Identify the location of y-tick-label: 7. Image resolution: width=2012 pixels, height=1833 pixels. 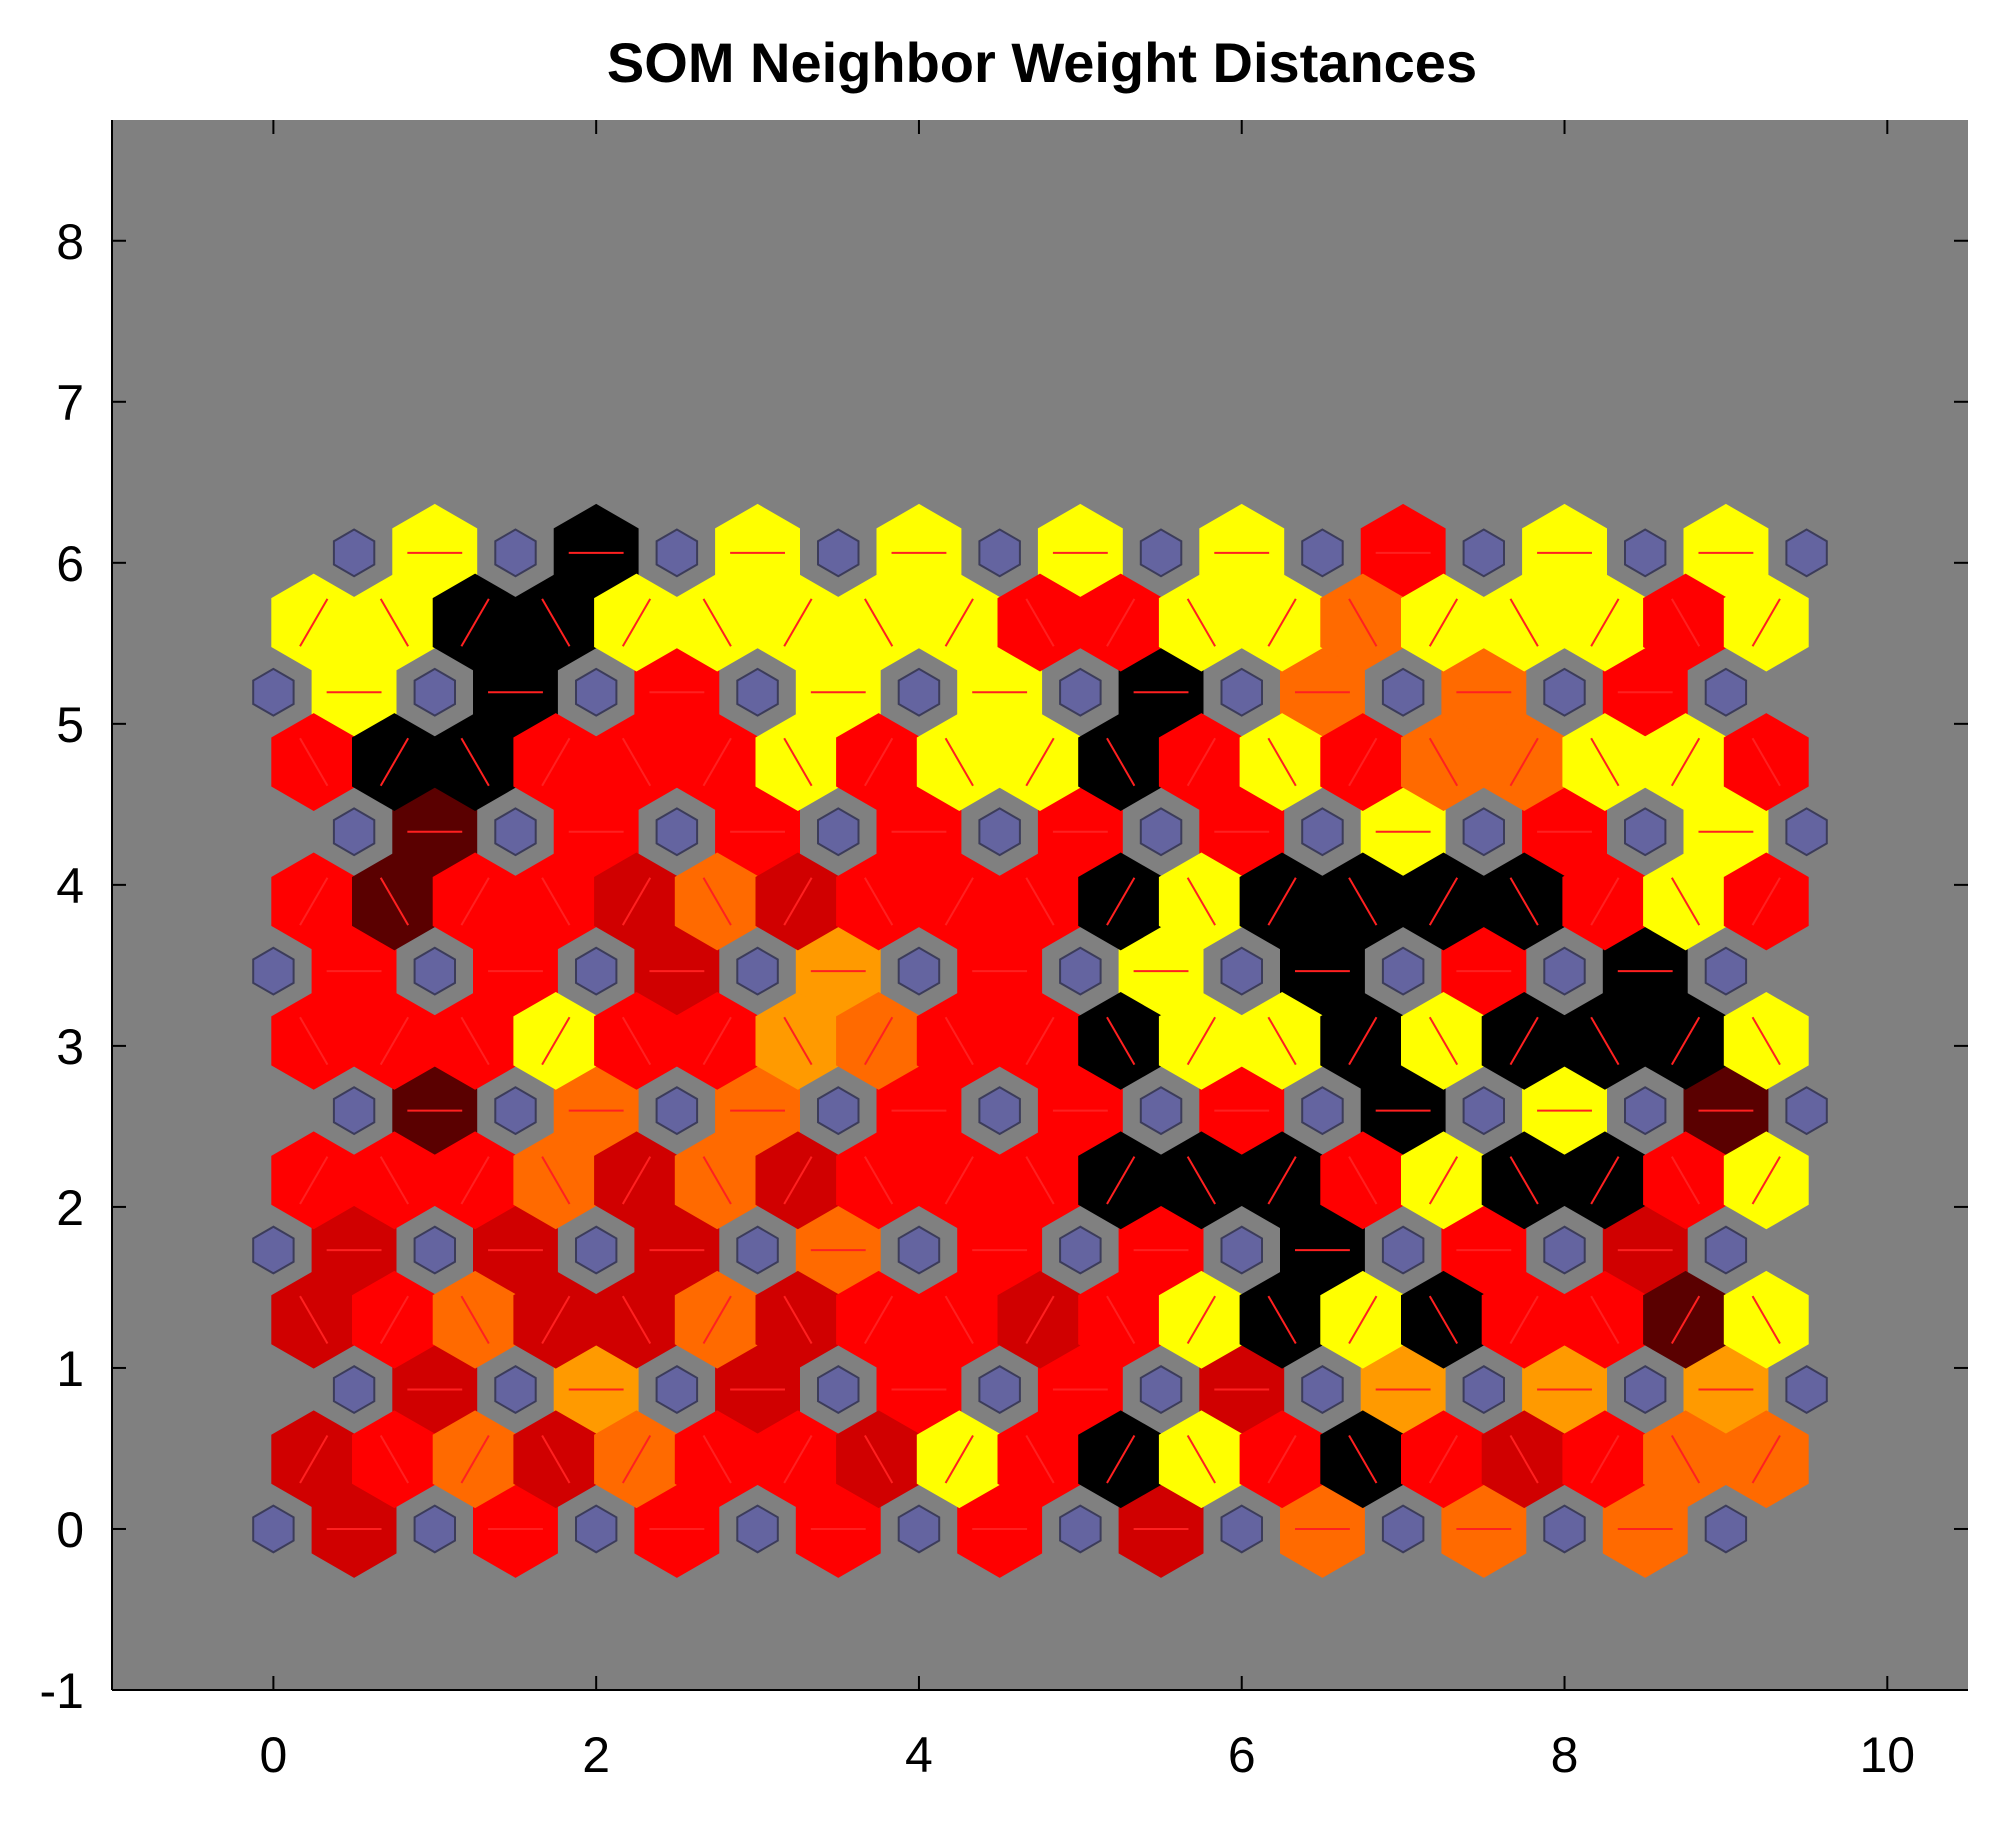
(70, 403).